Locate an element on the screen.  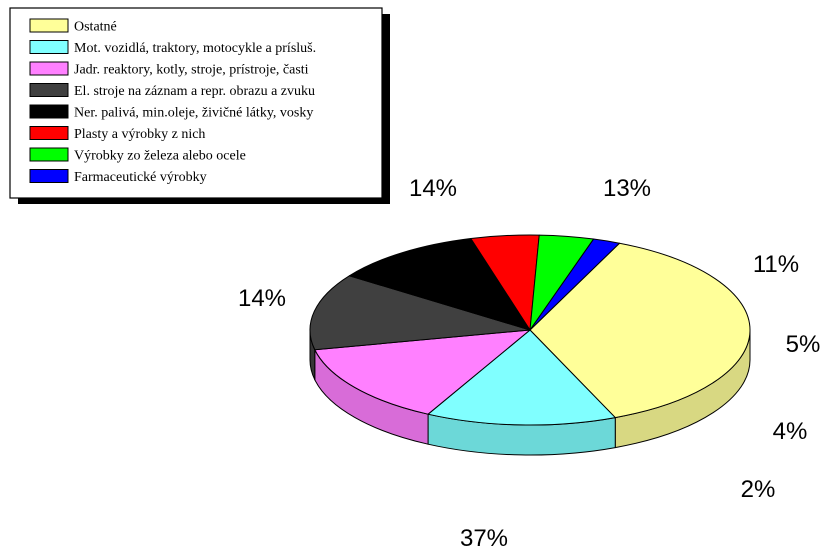
legend-label-7: Farmaceutické výrobky is located at coordinates (140, 177).